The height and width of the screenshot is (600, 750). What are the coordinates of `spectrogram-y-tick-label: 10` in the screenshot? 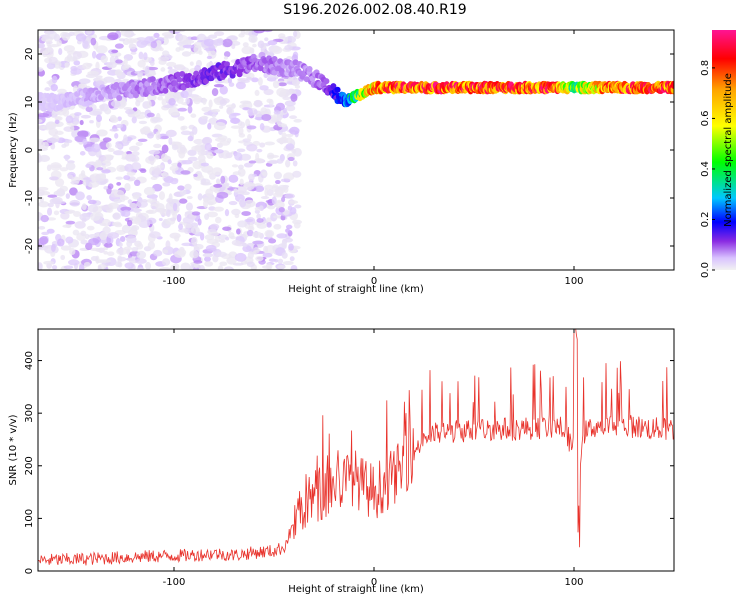 It's located at (29, 102).